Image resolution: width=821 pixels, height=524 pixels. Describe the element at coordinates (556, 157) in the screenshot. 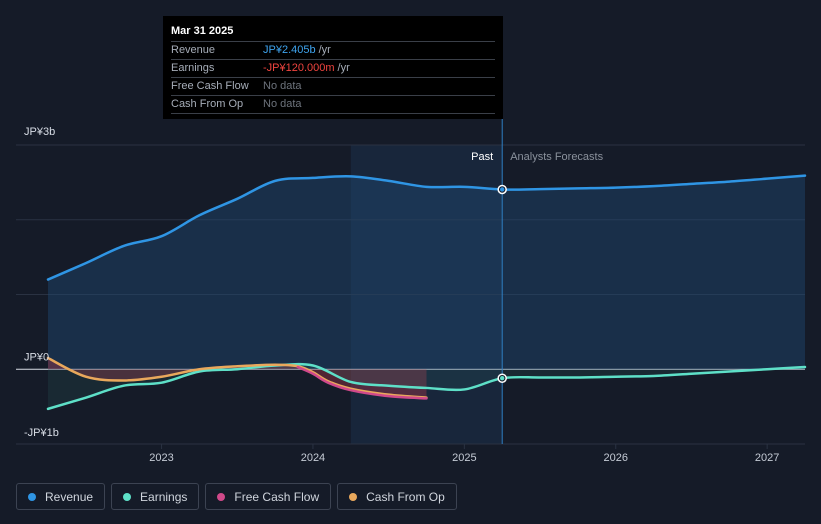

I see `forecast-label: Analysts Forecasts` at that location.